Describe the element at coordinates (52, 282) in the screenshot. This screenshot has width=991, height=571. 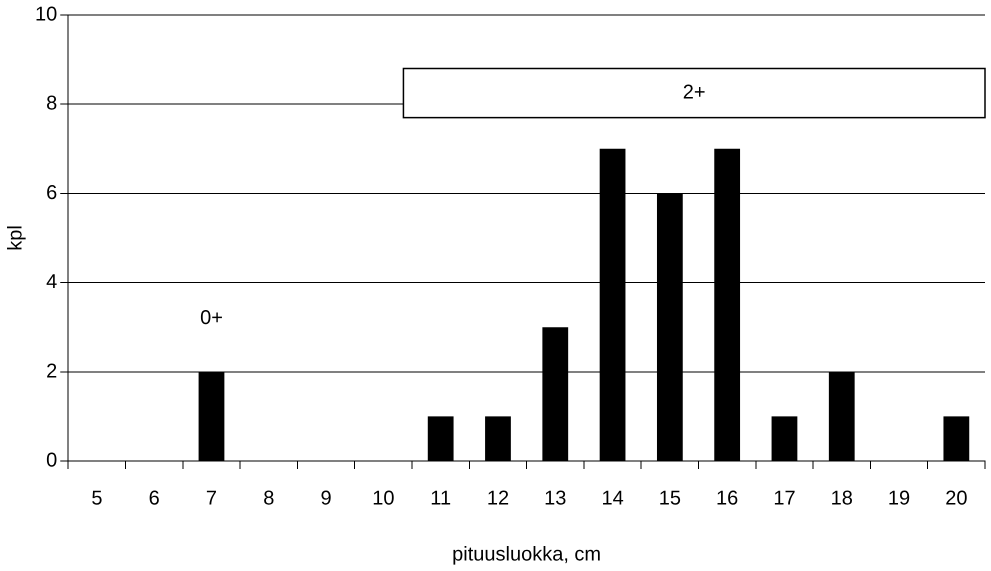
I see `y-tick-label: 4` at that location.